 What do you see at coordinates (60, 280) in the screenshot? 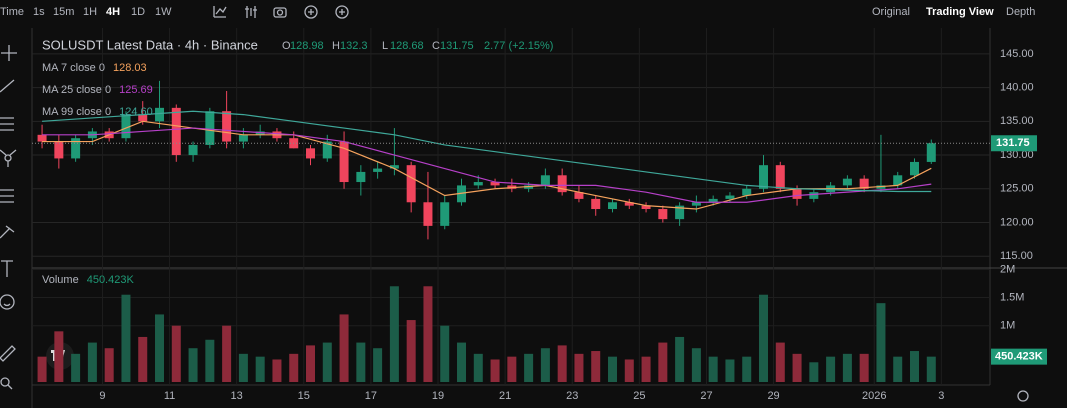
I see `volume-legend-name: Volume` at bounding box center [60, 280].